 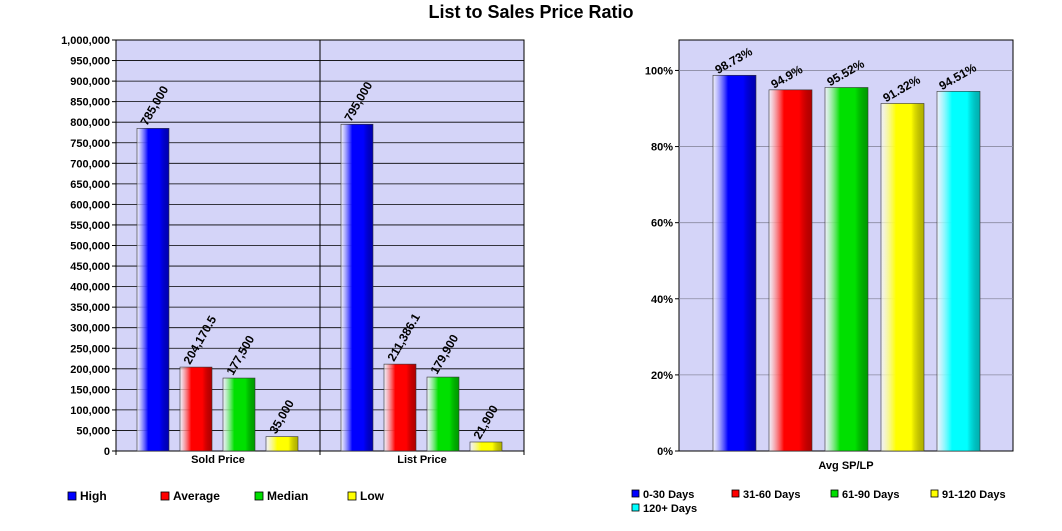 What do you see at coordinates (357, 287) in the screenshot?
I see `bar-high-list-price-outline` at bounding box center [357, 287].